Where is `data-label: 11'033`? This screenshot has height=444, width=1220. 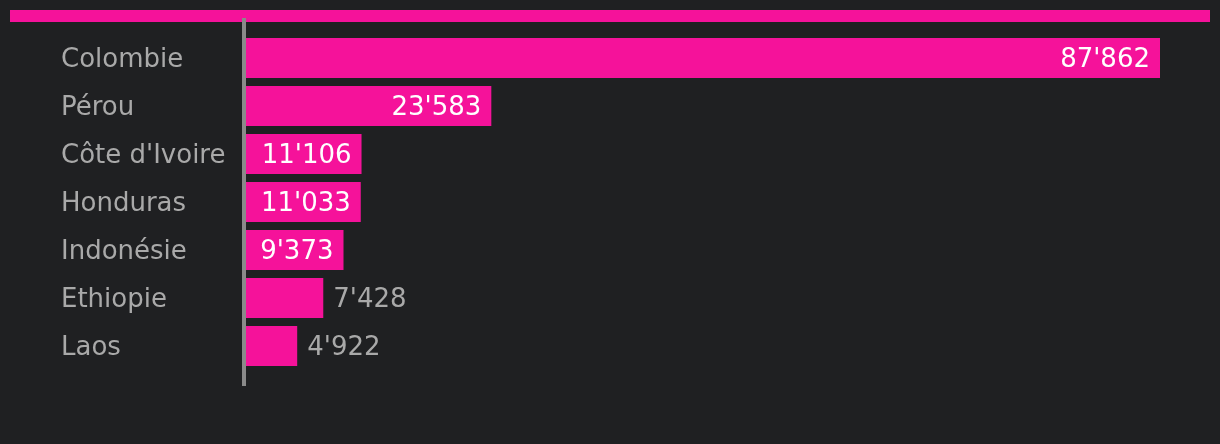 data-label: 11'033 is located at coordinates (305, 202).